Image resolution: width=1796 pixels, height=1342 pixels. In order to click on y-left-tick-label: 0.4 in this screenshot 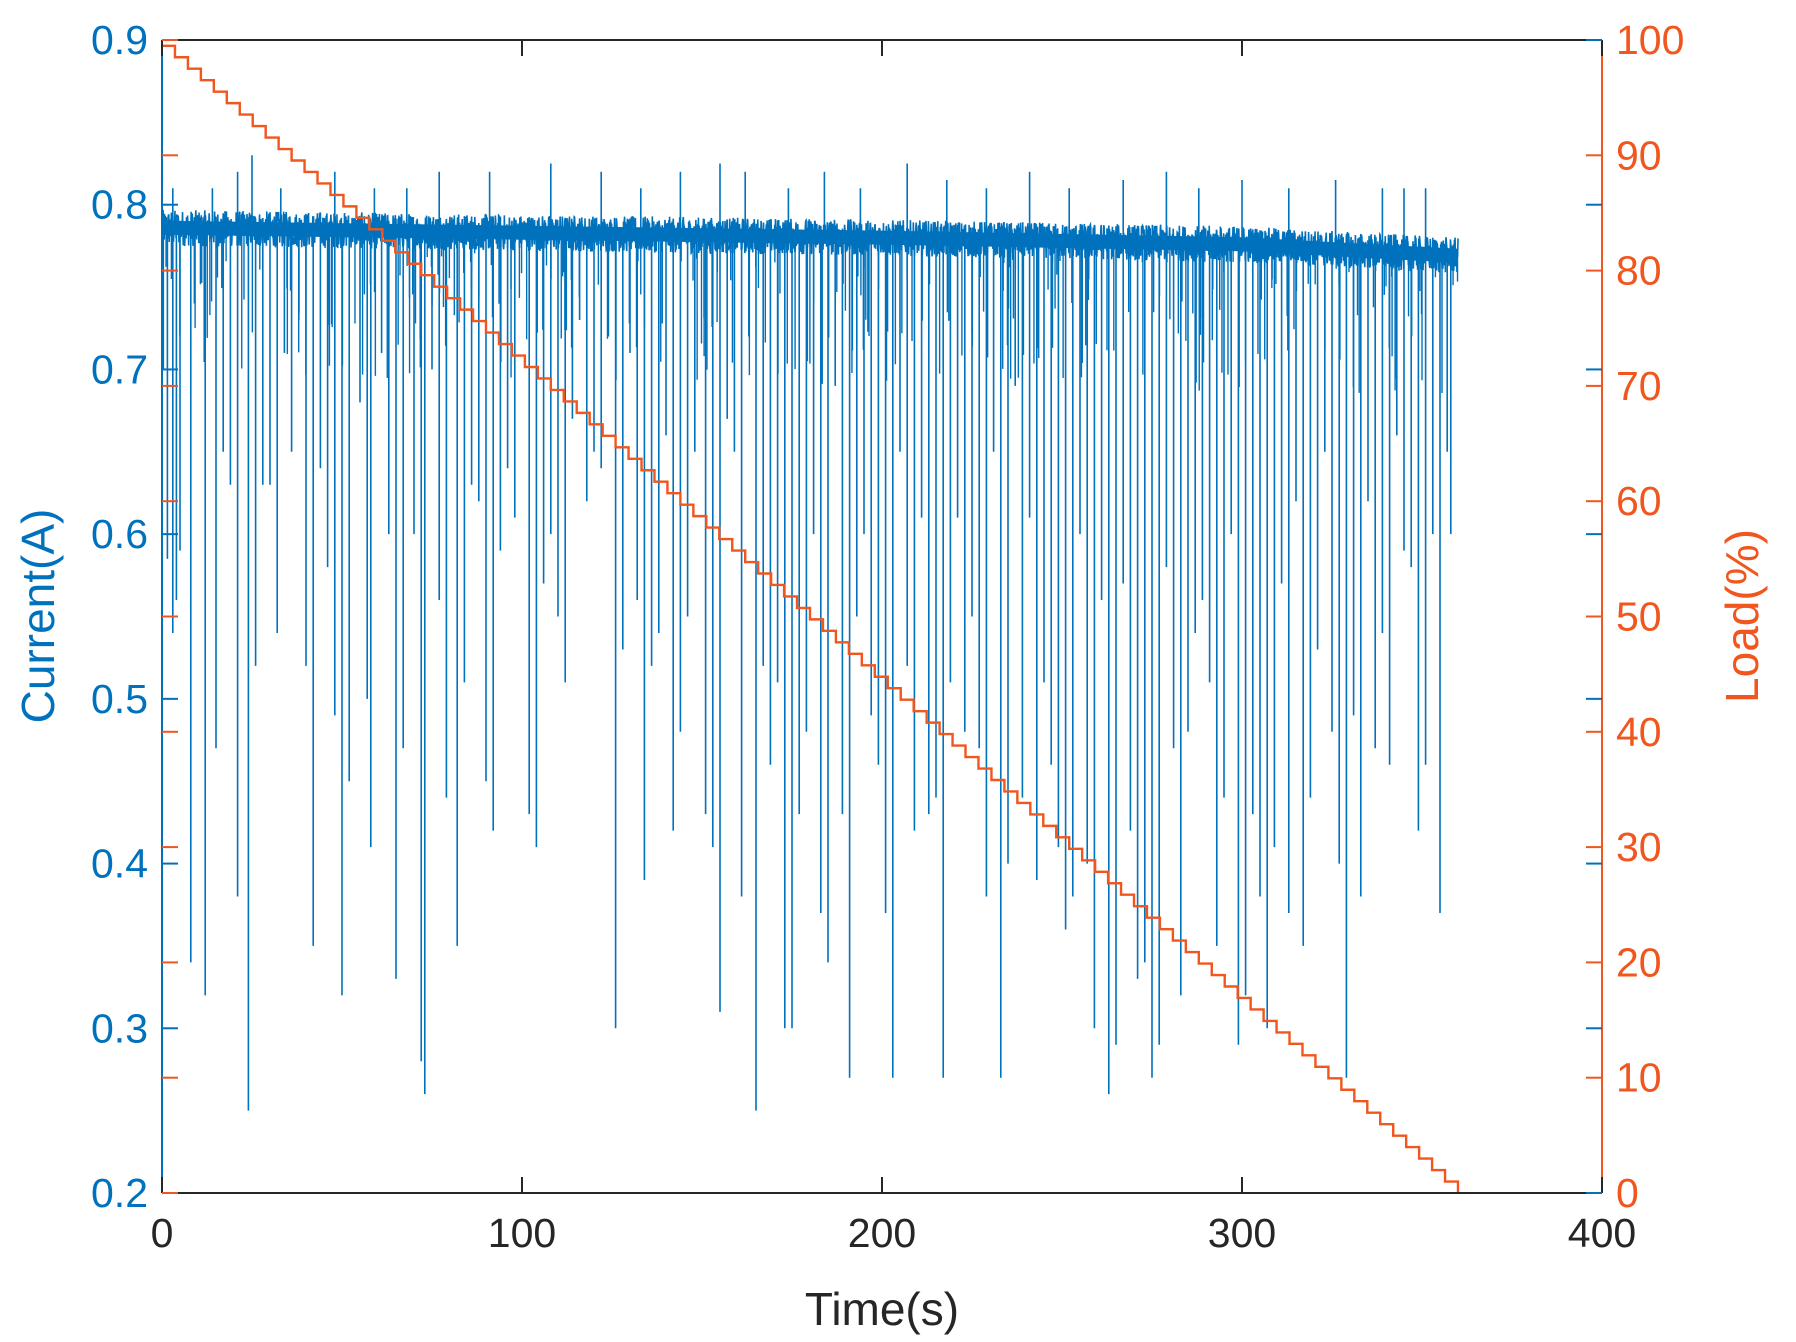, I will do `click(119, 864)`.